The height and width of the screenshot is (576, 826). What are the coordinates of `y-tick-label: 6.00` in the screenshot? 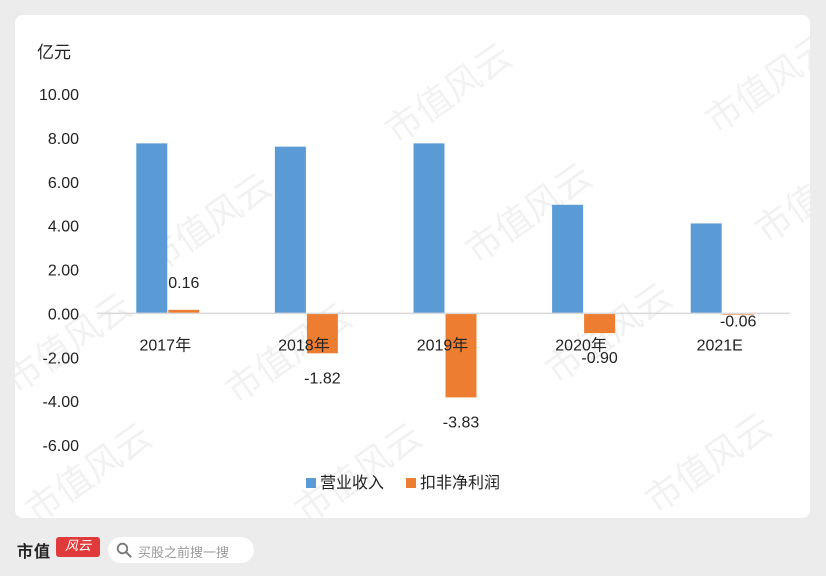 It's located at (63, 183).